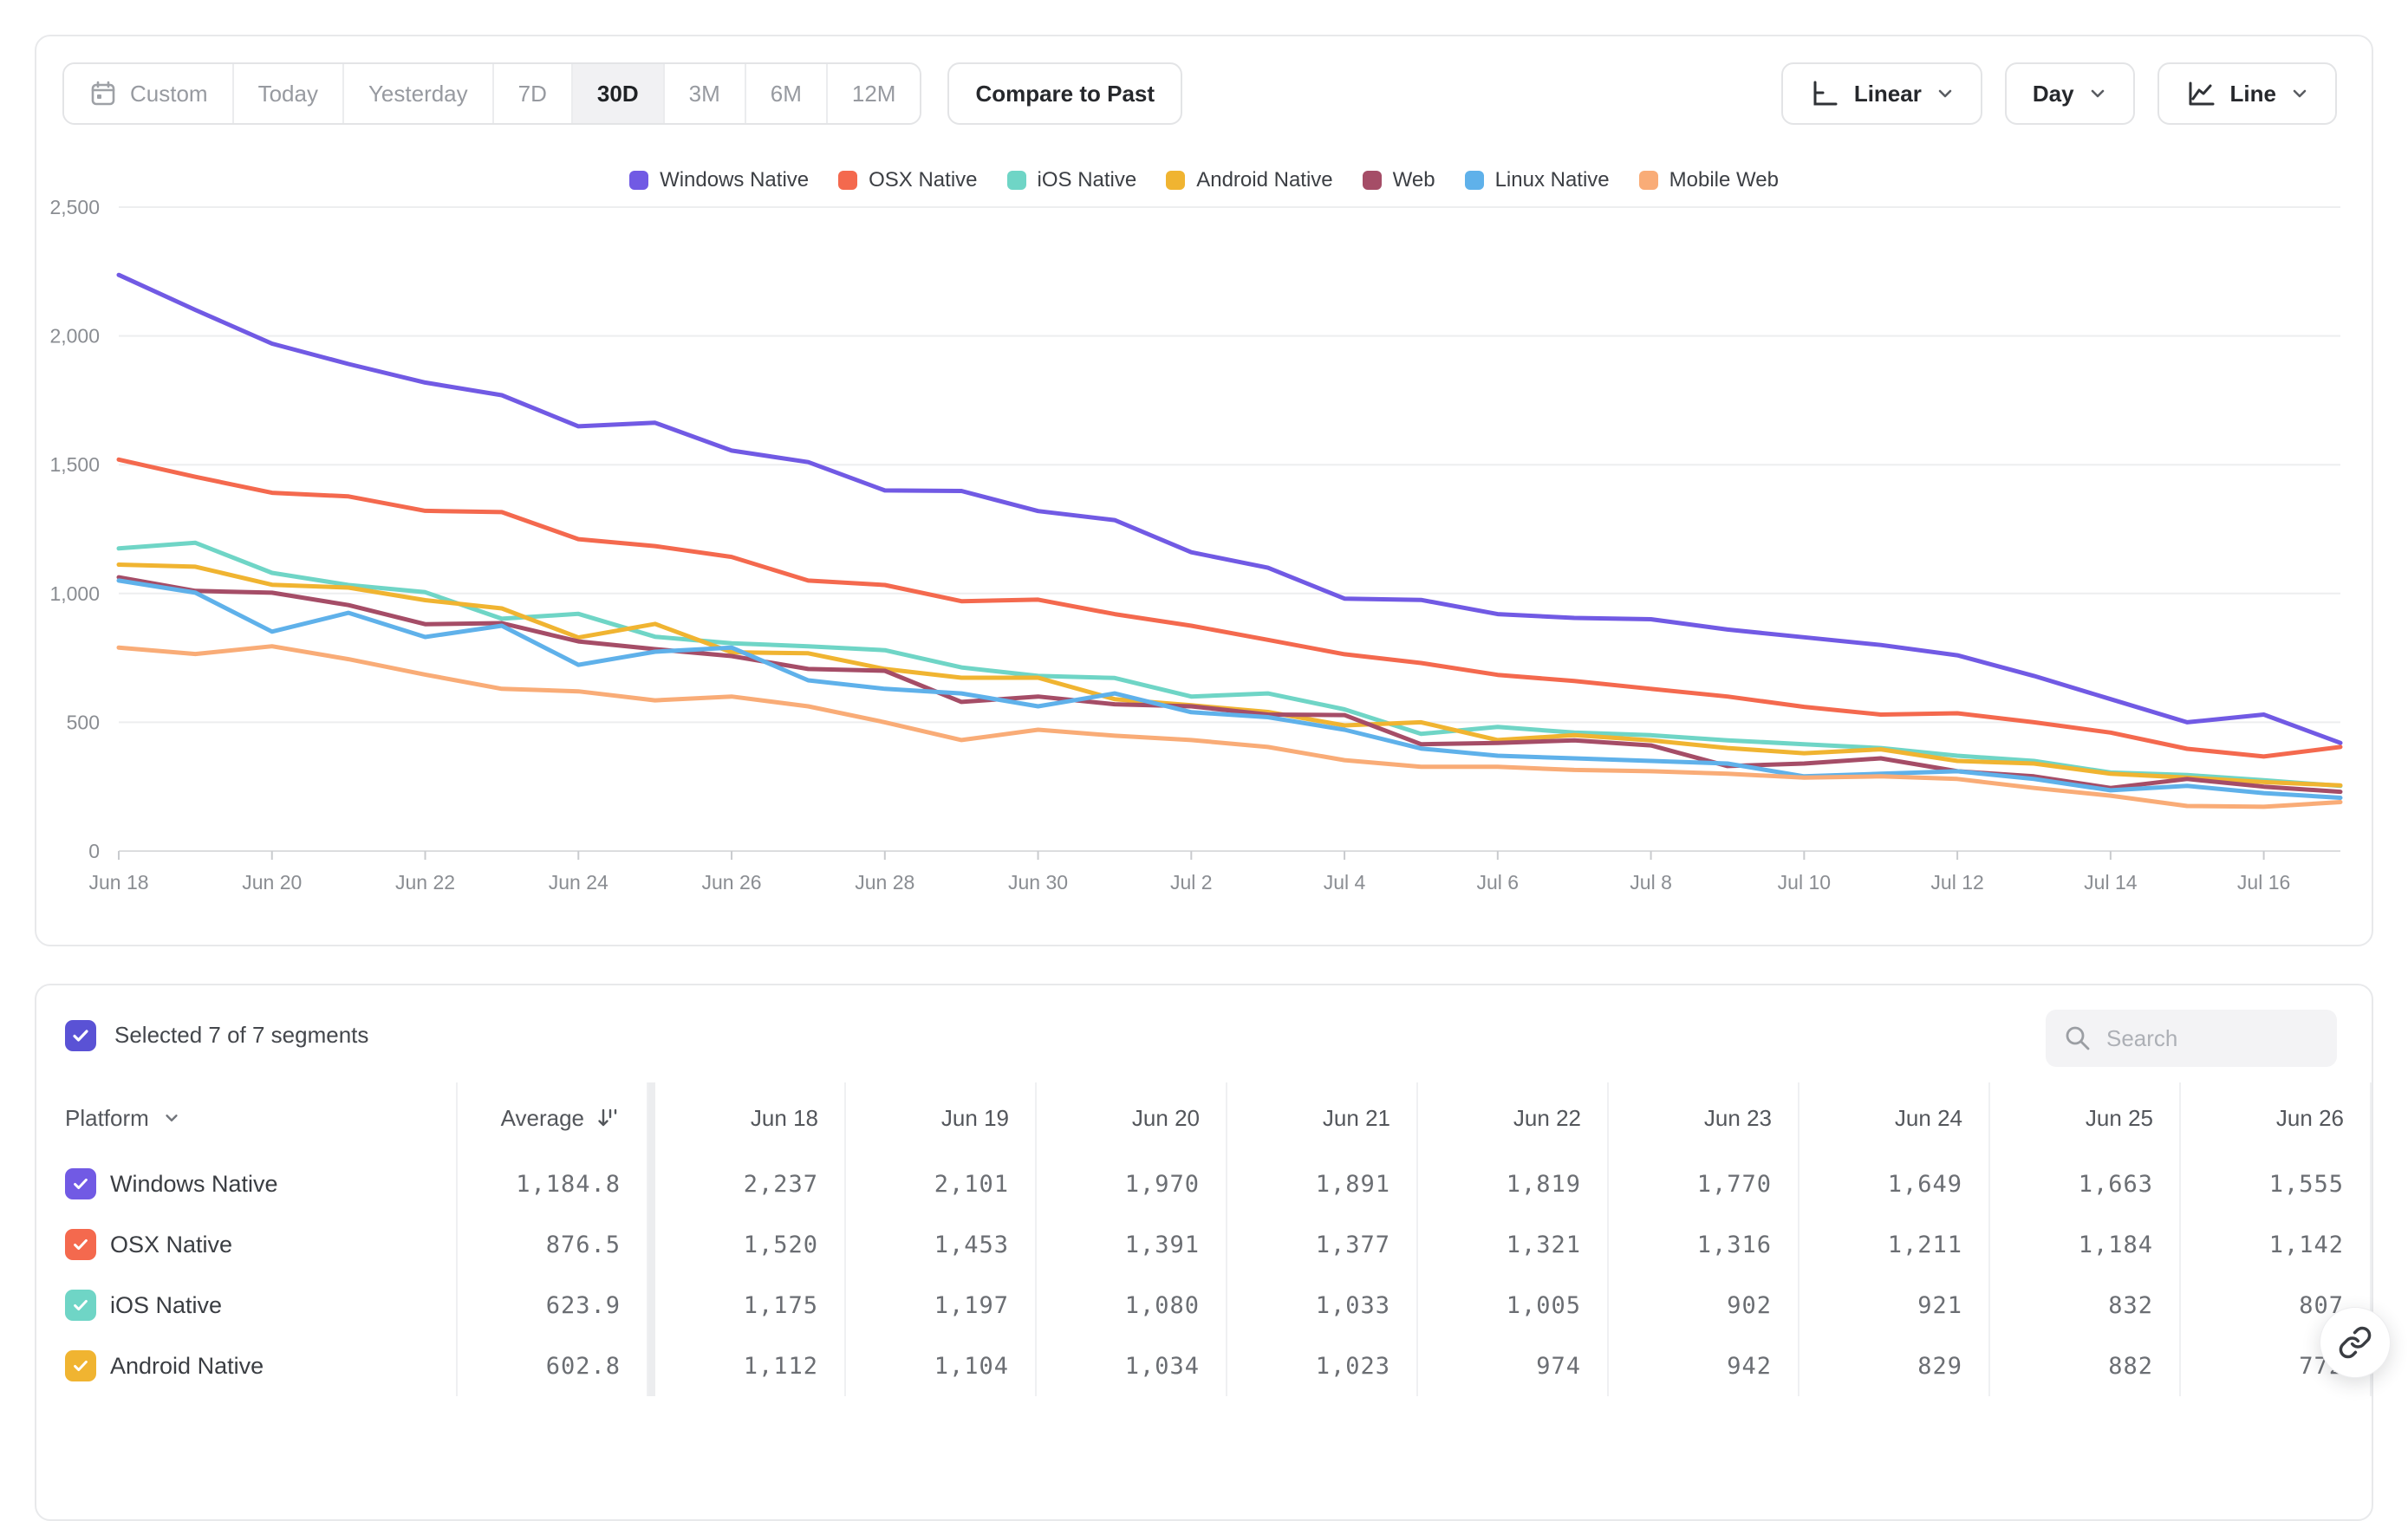  What do you see at coordinates (1398, 180) in the screenshot?
I see `legend-item: Web` at bounding box center [1398, 180].